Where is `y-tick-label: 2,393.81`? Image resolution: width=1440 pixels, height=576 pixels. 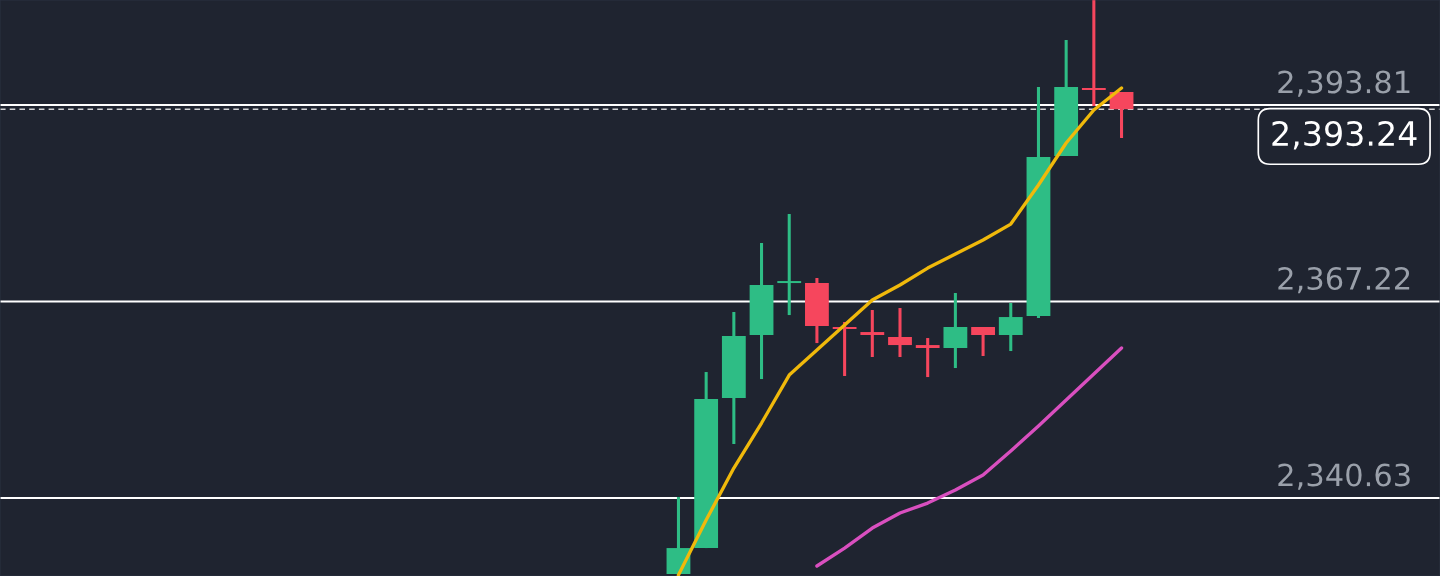 y-tick-label: 2,393.81 is located at coordinates (1344, 83).